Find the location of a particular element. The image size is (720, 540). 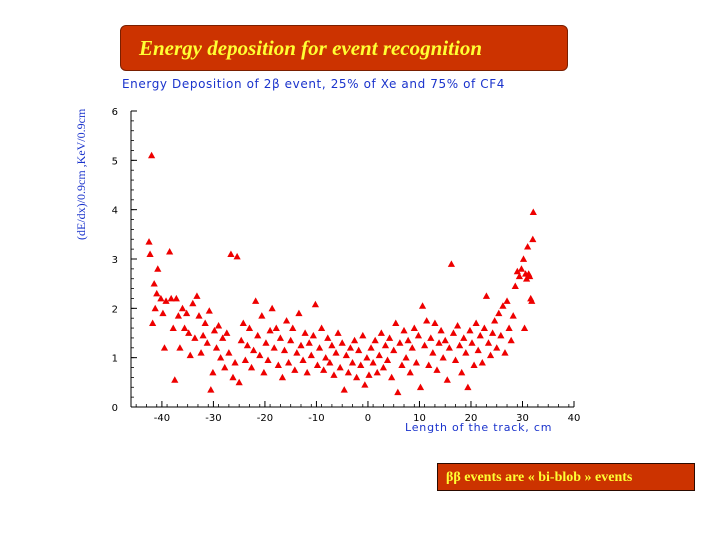

y-tick-label: 5 is located at coordinates (115, 161).